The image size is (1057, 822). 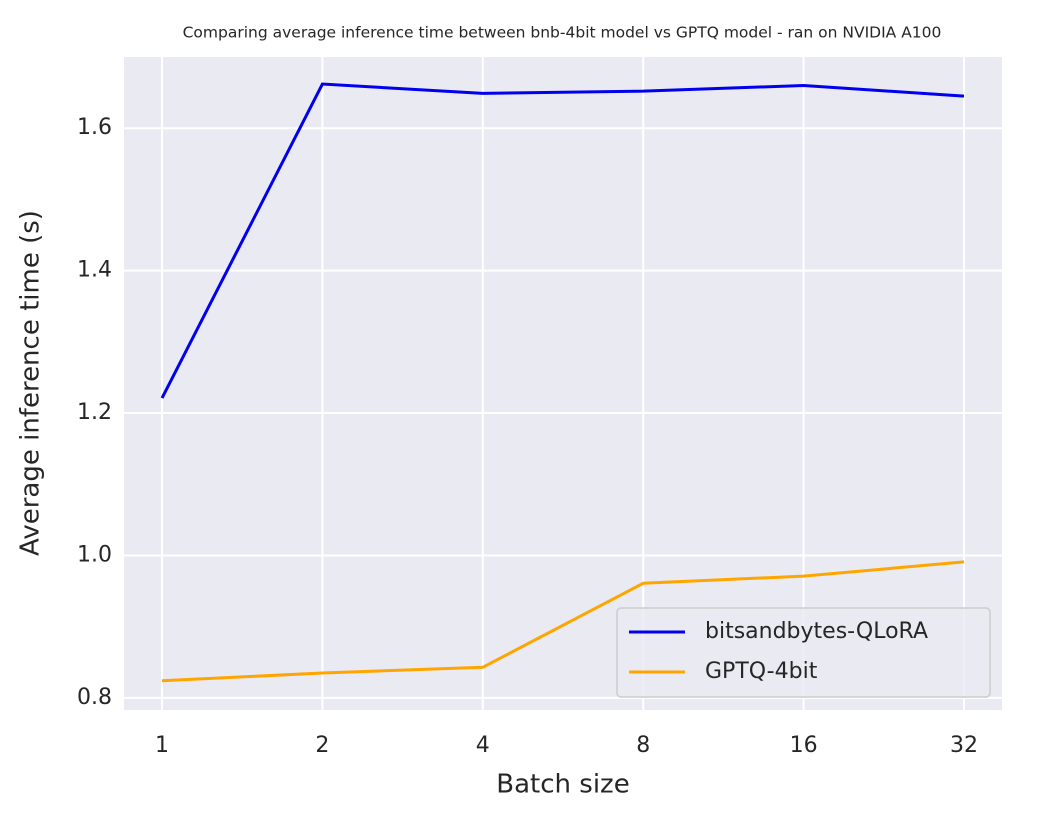 What do you see at coordinates (94, 270) in the screenshot?
I see `y-tick-label: 1.4` at bounding box center [94, 270].